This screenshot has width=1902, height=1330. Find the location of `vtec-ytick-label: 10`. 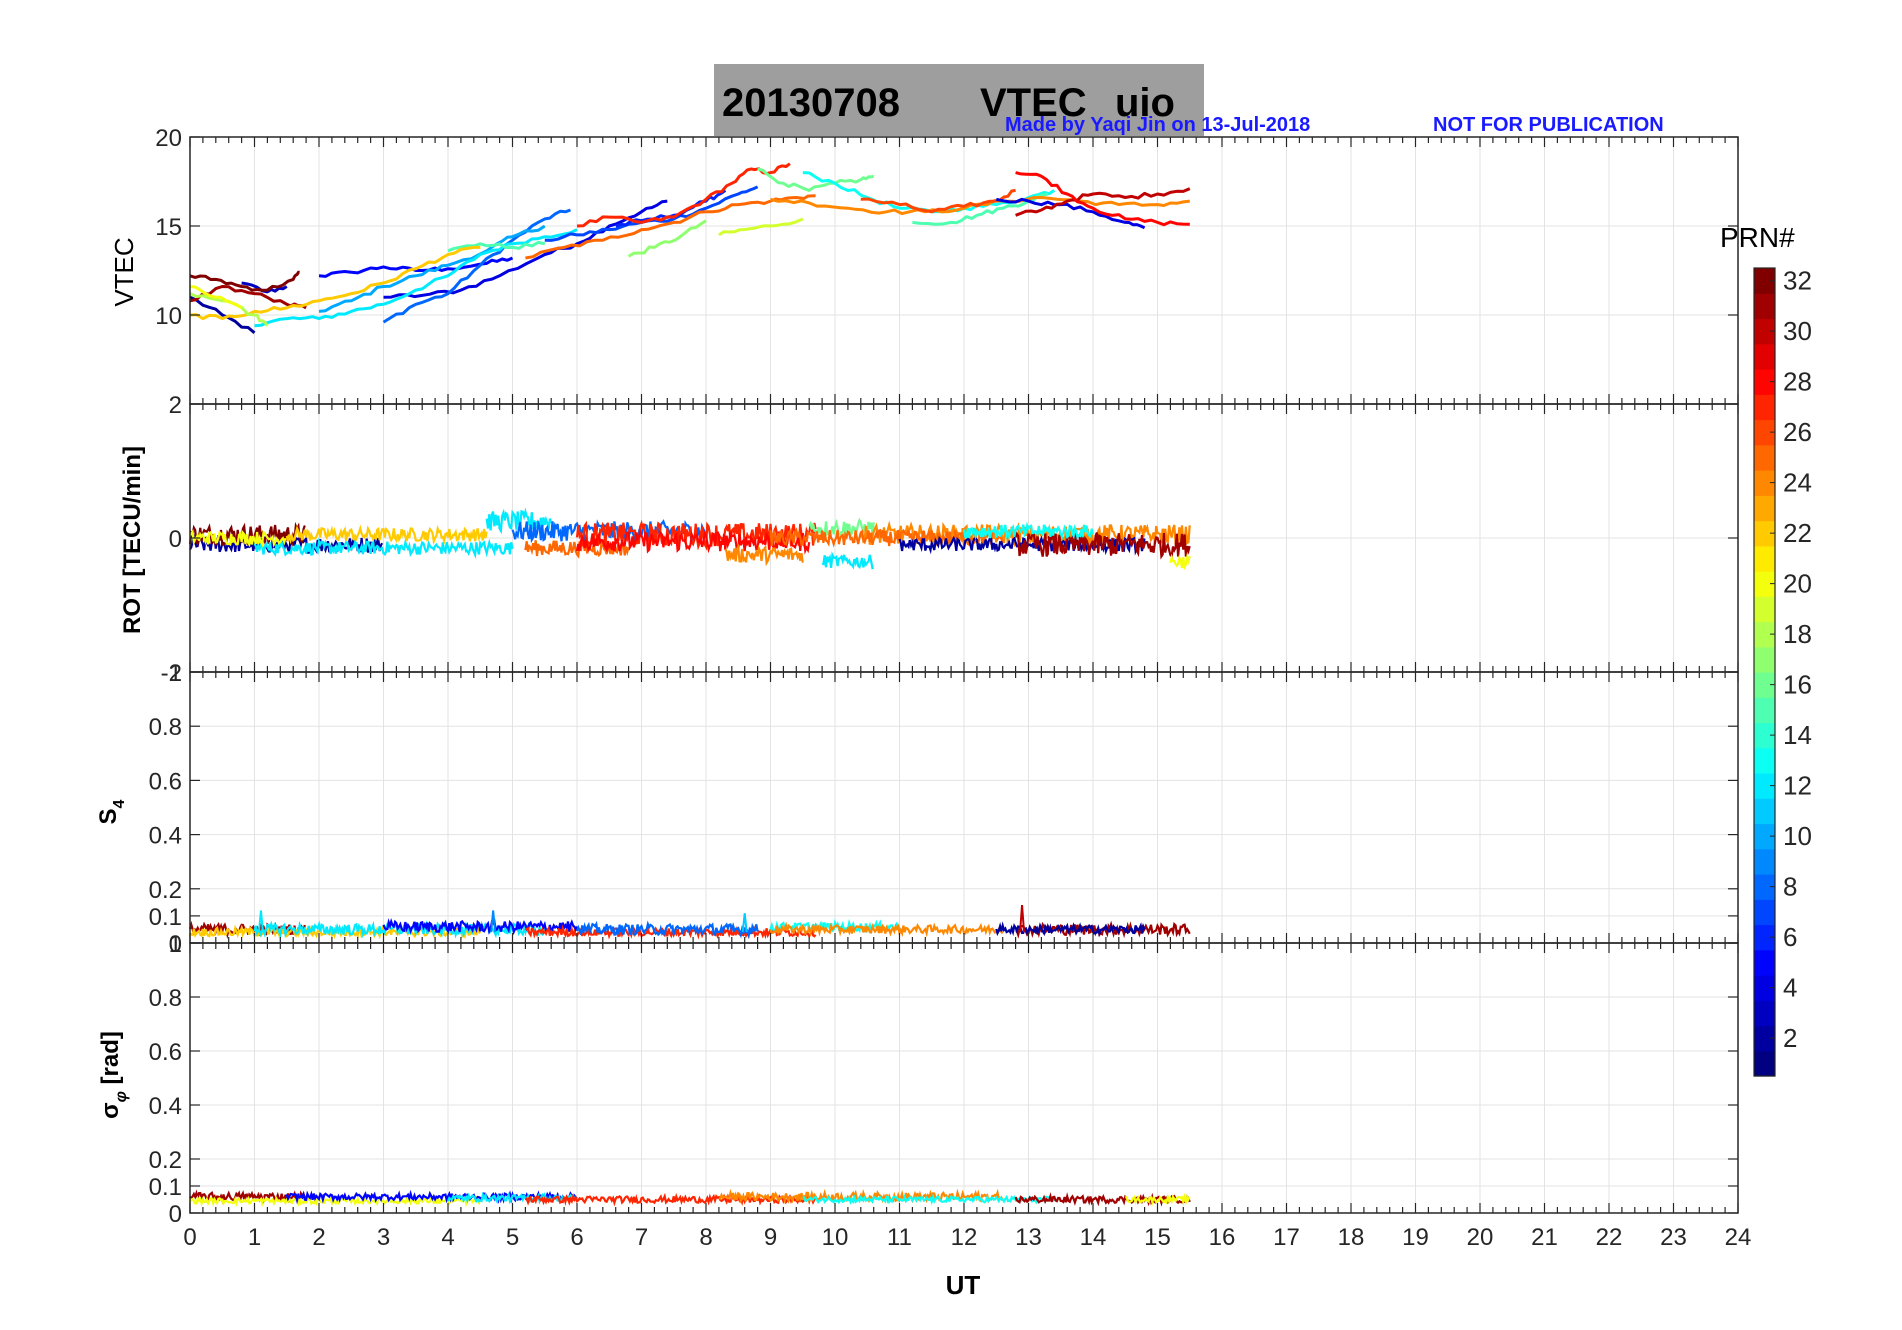

vtec-ytick-label: 10 is located at coordinates (168, 316).